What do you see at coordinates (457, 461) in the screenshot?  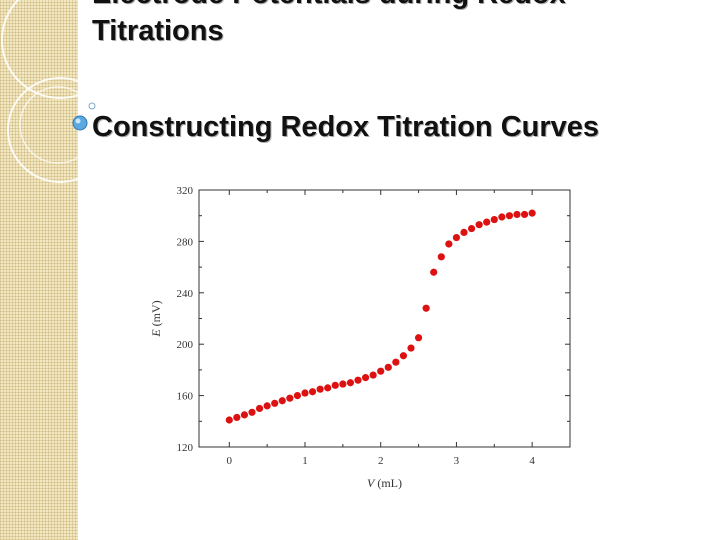 I see `x-tick-label: 3` at bounding box center [457, 461].